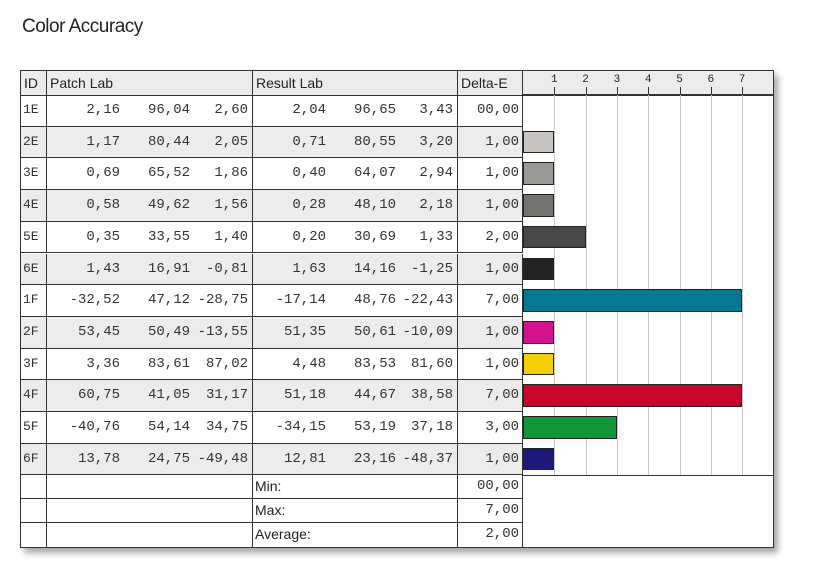  Describe the element at coordinates (31, 205) in the screenshot. I see `row-id: 4E` at that location.